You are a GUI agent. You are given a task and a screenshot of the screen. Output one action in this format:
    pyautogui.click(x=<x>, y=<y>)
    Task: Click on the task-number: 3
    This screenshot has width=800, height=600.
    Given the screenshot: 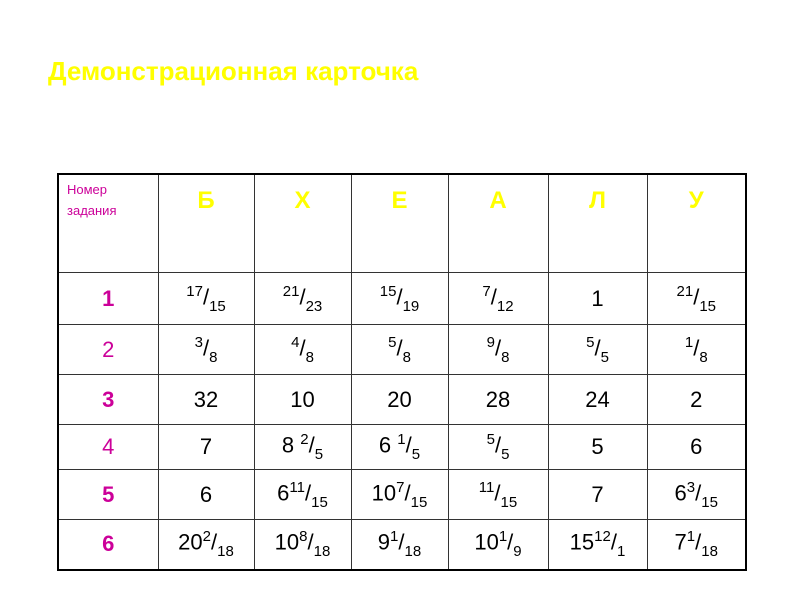 What is the action you would take?
    pyautogui.click(x=108, y=399)
    